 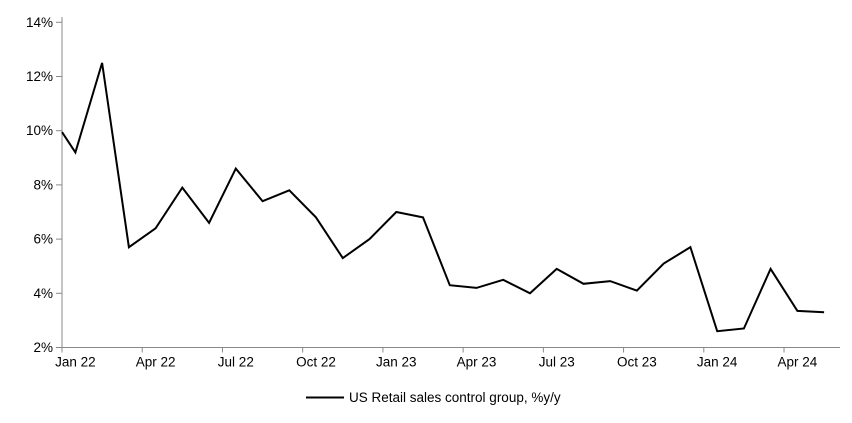 I want to click on x-axis-tick-label: Oct 23, so click(x=637, y=362).